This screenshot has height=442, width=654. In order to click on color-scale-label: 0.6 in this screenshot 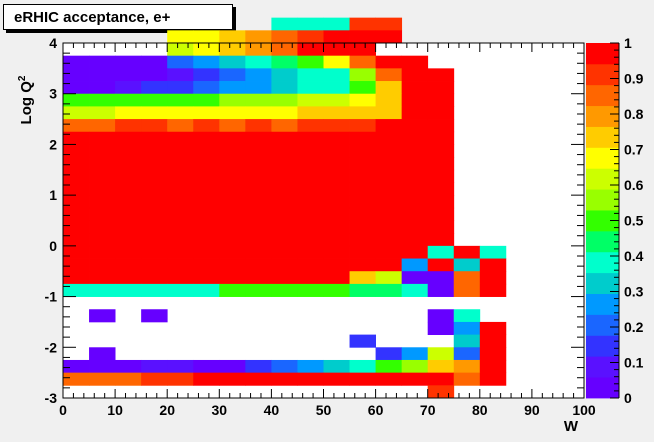, I will do `click(634, 185)`.